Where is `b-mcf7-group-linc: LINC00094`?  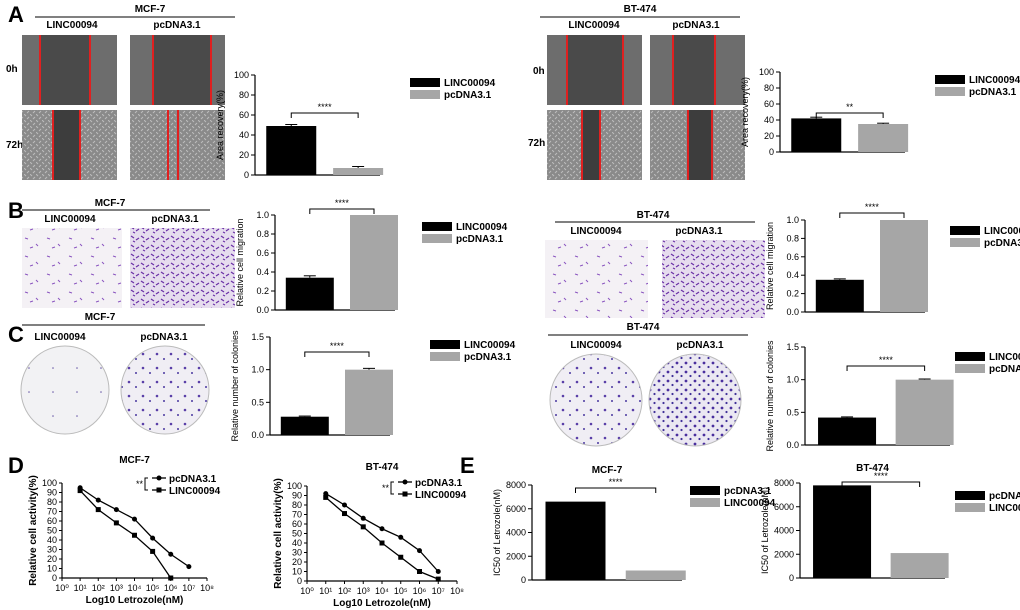 b-mcf7-group-linc: LINC00094 is located at coordinates (70, 219).